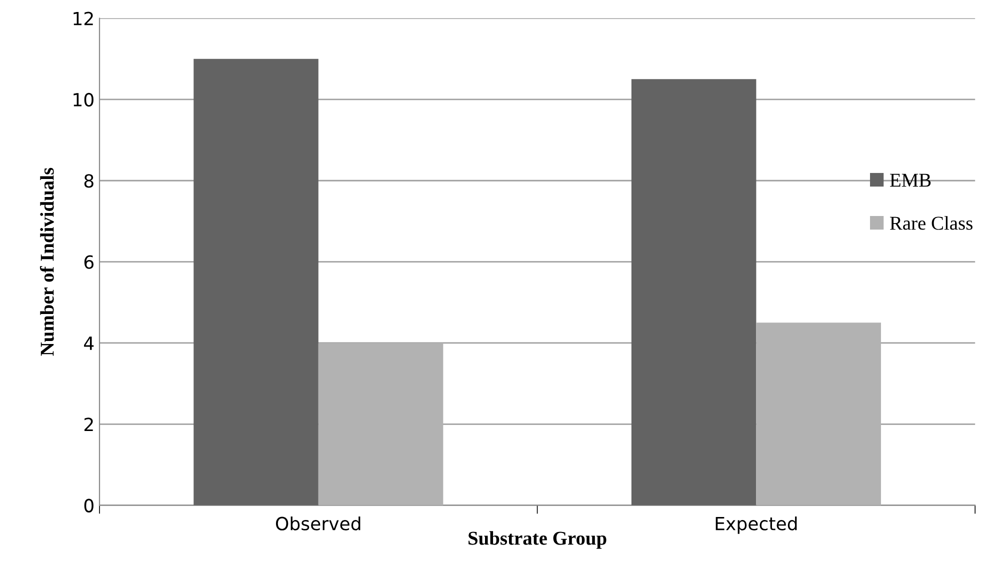  Describe the element at coordinates (756, 525) in the screenshot. I see `x-tick-label: Expected` at that location.